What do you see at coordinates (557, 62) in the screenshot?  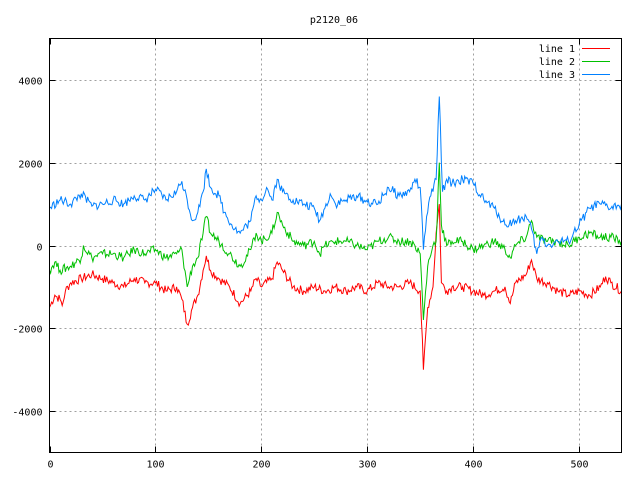 I see `legend-label: line 2` at bounding box center [557, 62].